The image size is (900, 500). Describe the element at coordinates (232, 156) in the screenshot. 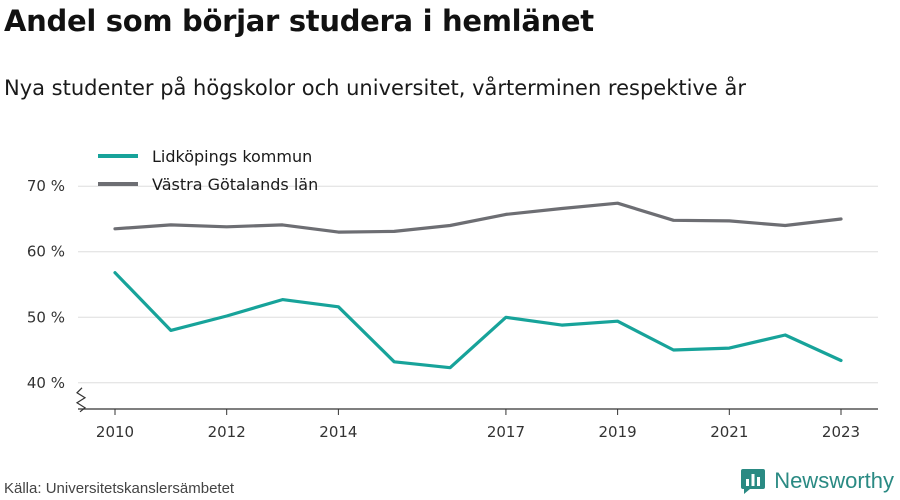

I see `legend-label: Lidköpings kommun` at that location.